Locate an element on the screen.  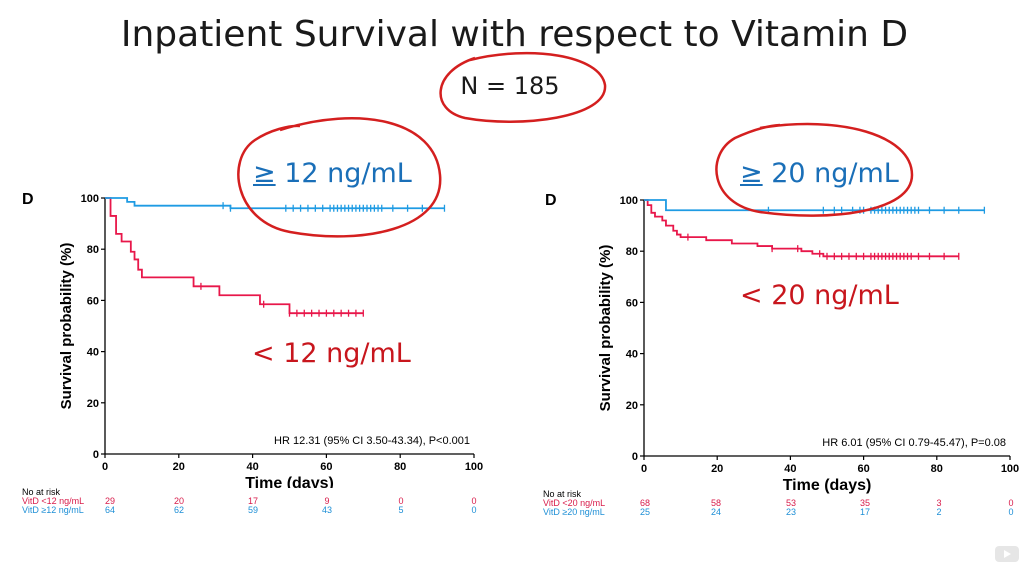
risk-value: 62 is located at coordinates (178, 510).